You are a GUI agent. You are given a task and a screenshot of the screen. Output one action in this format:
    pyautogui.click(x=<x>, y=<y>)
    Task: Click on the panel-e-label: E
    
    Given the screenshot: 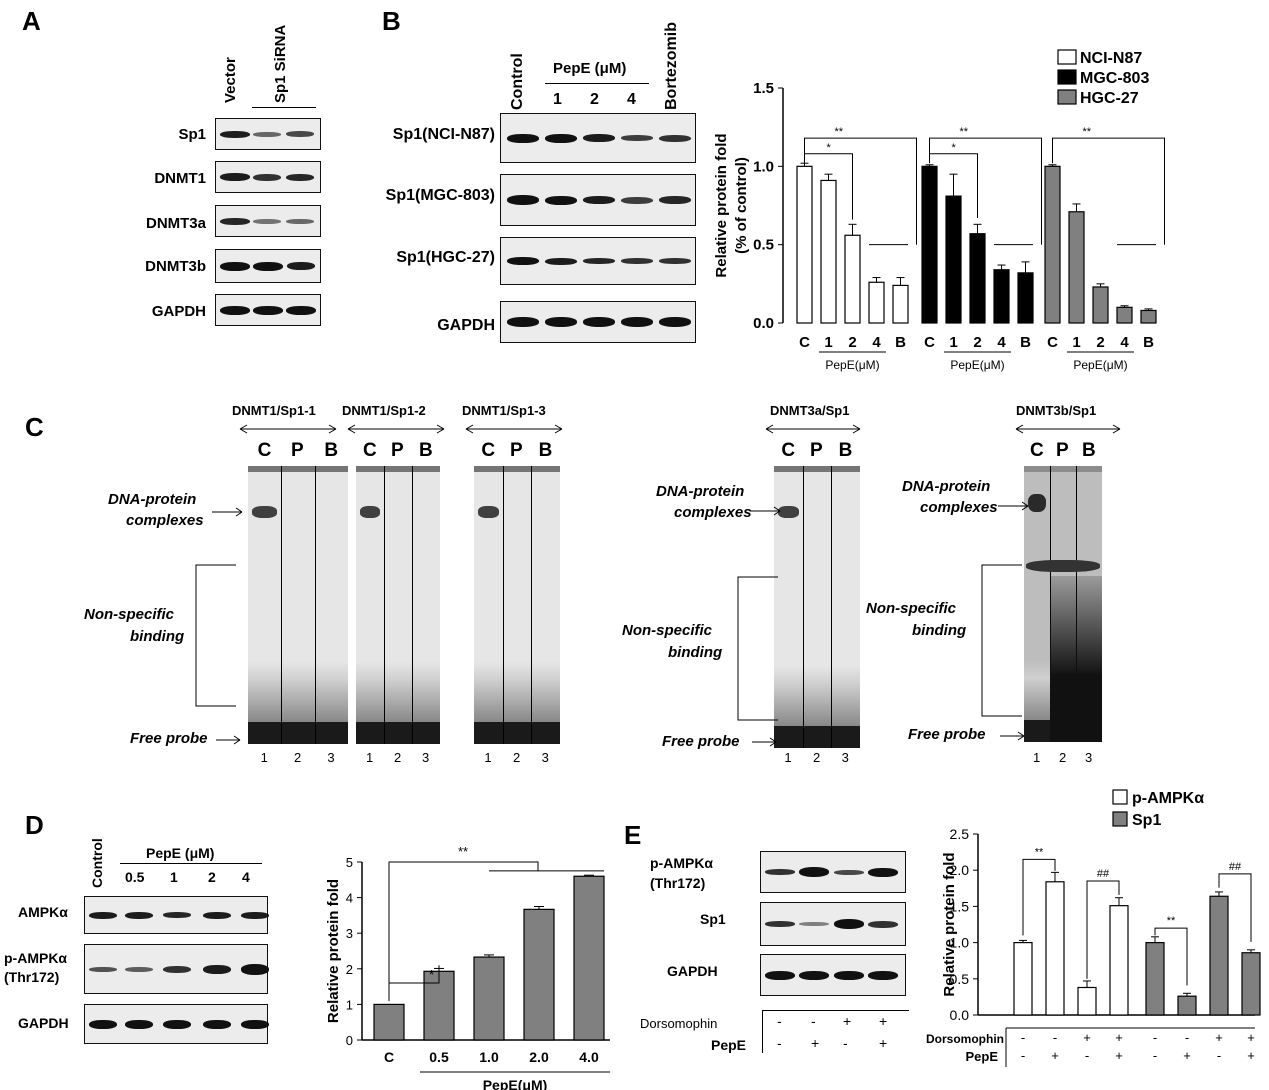 What is the action you would take?
    pyautogui.click(x=633, y=835)
    